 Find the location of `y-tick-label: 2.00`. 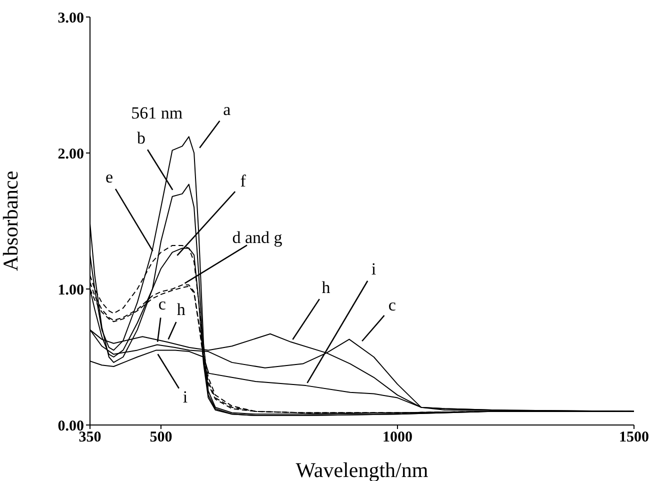

y-tick-label: 2.00 is located at coordinates (71, 154).